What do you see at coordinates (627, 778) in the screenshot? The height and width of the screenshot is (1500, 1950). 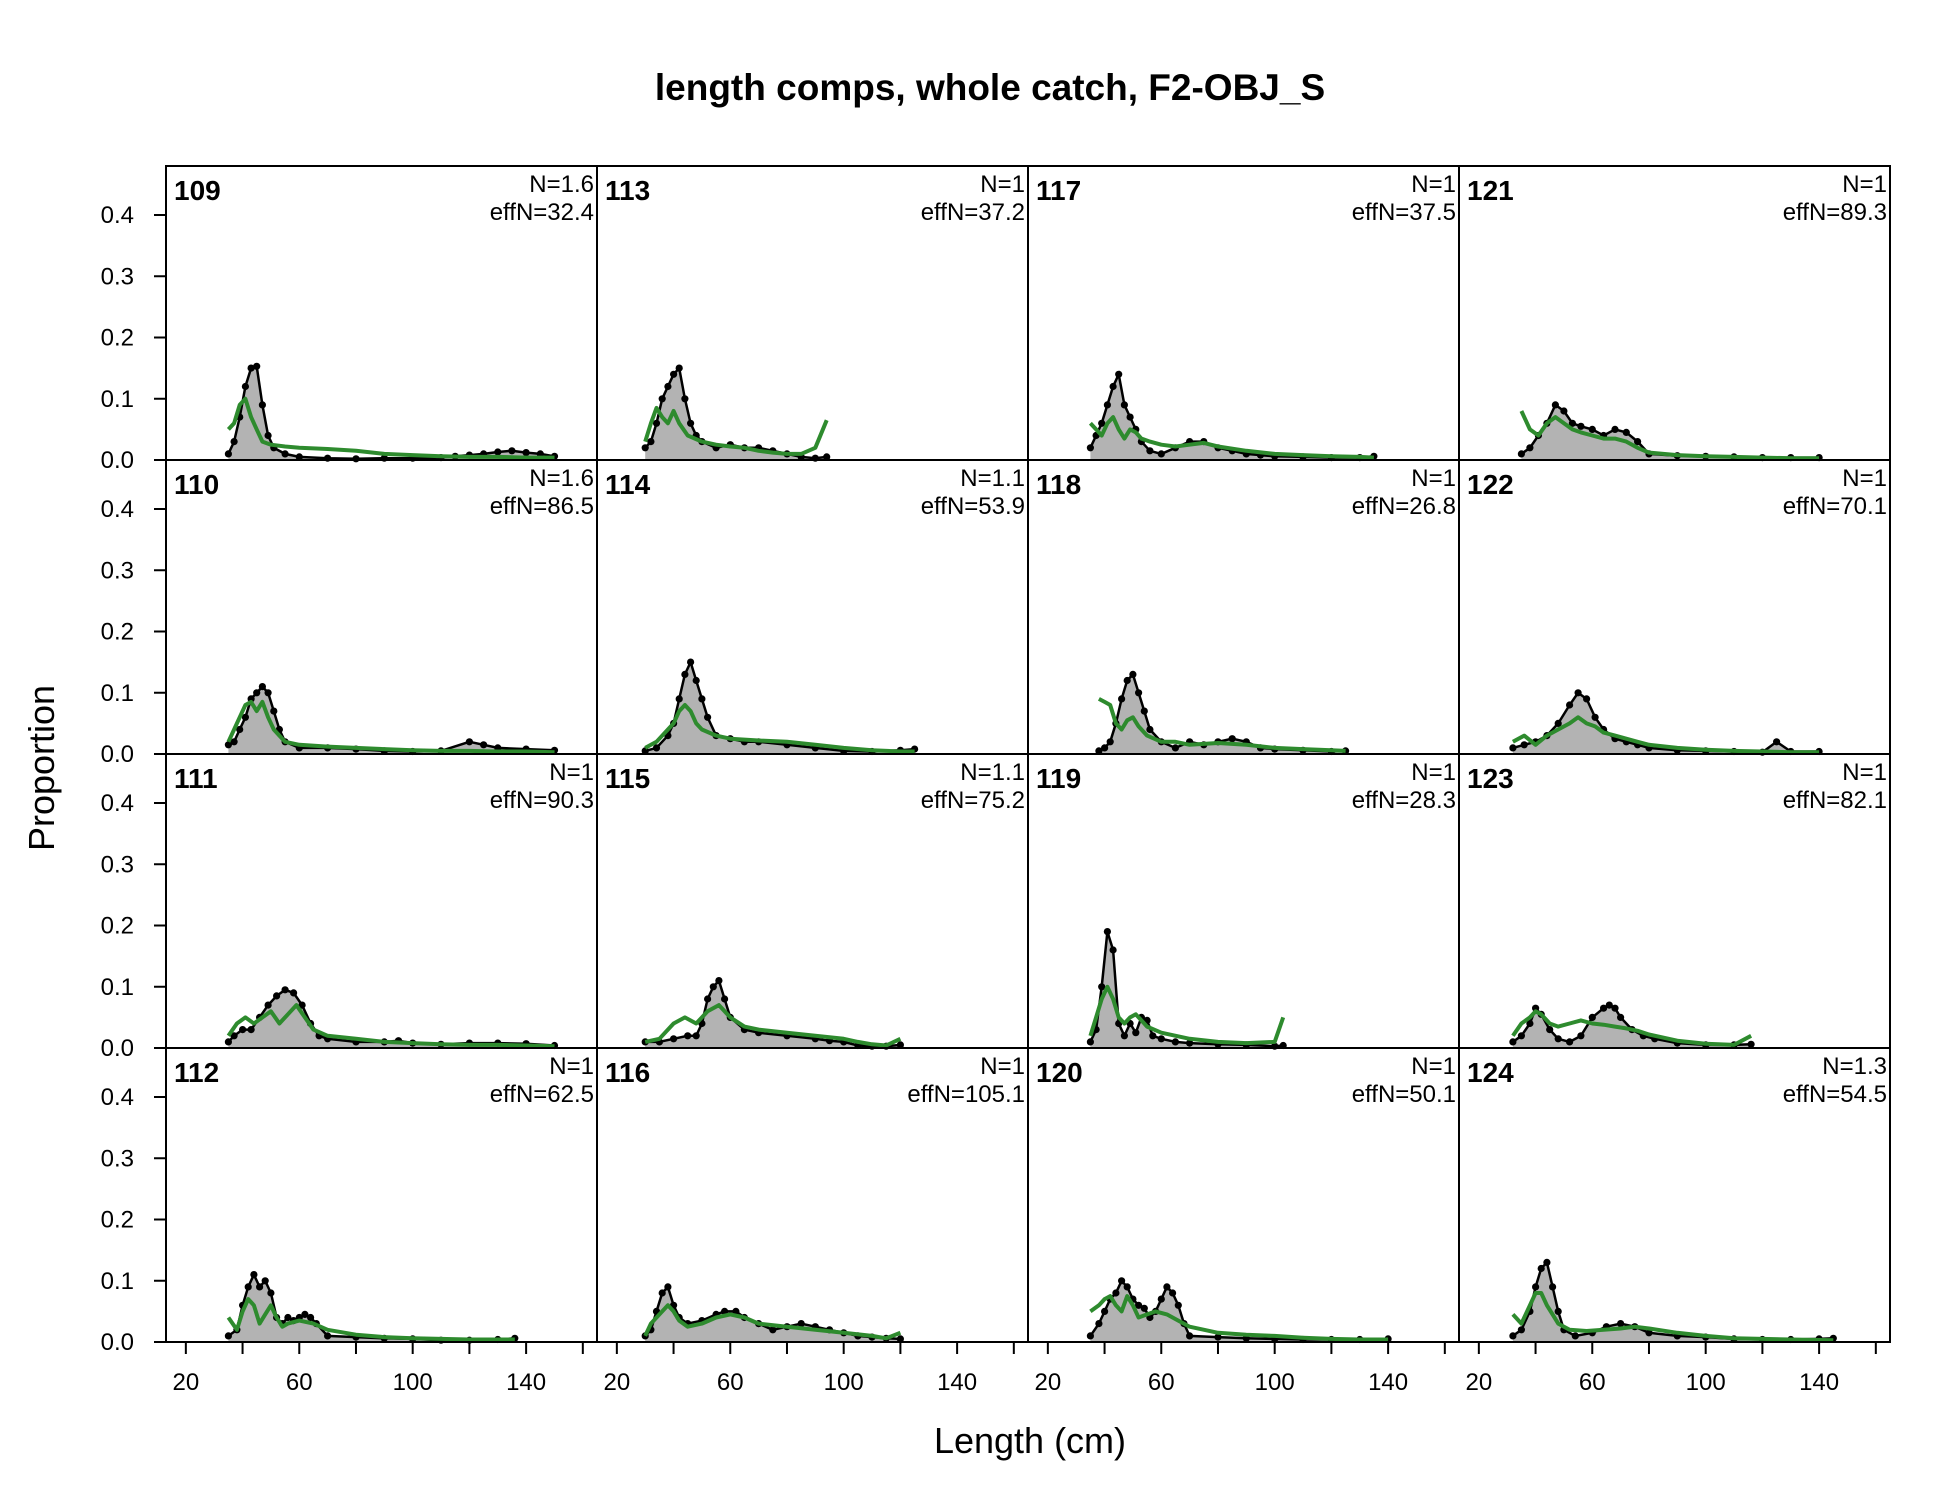 I see `panel-label: 115` at bounding box center [627, 778].